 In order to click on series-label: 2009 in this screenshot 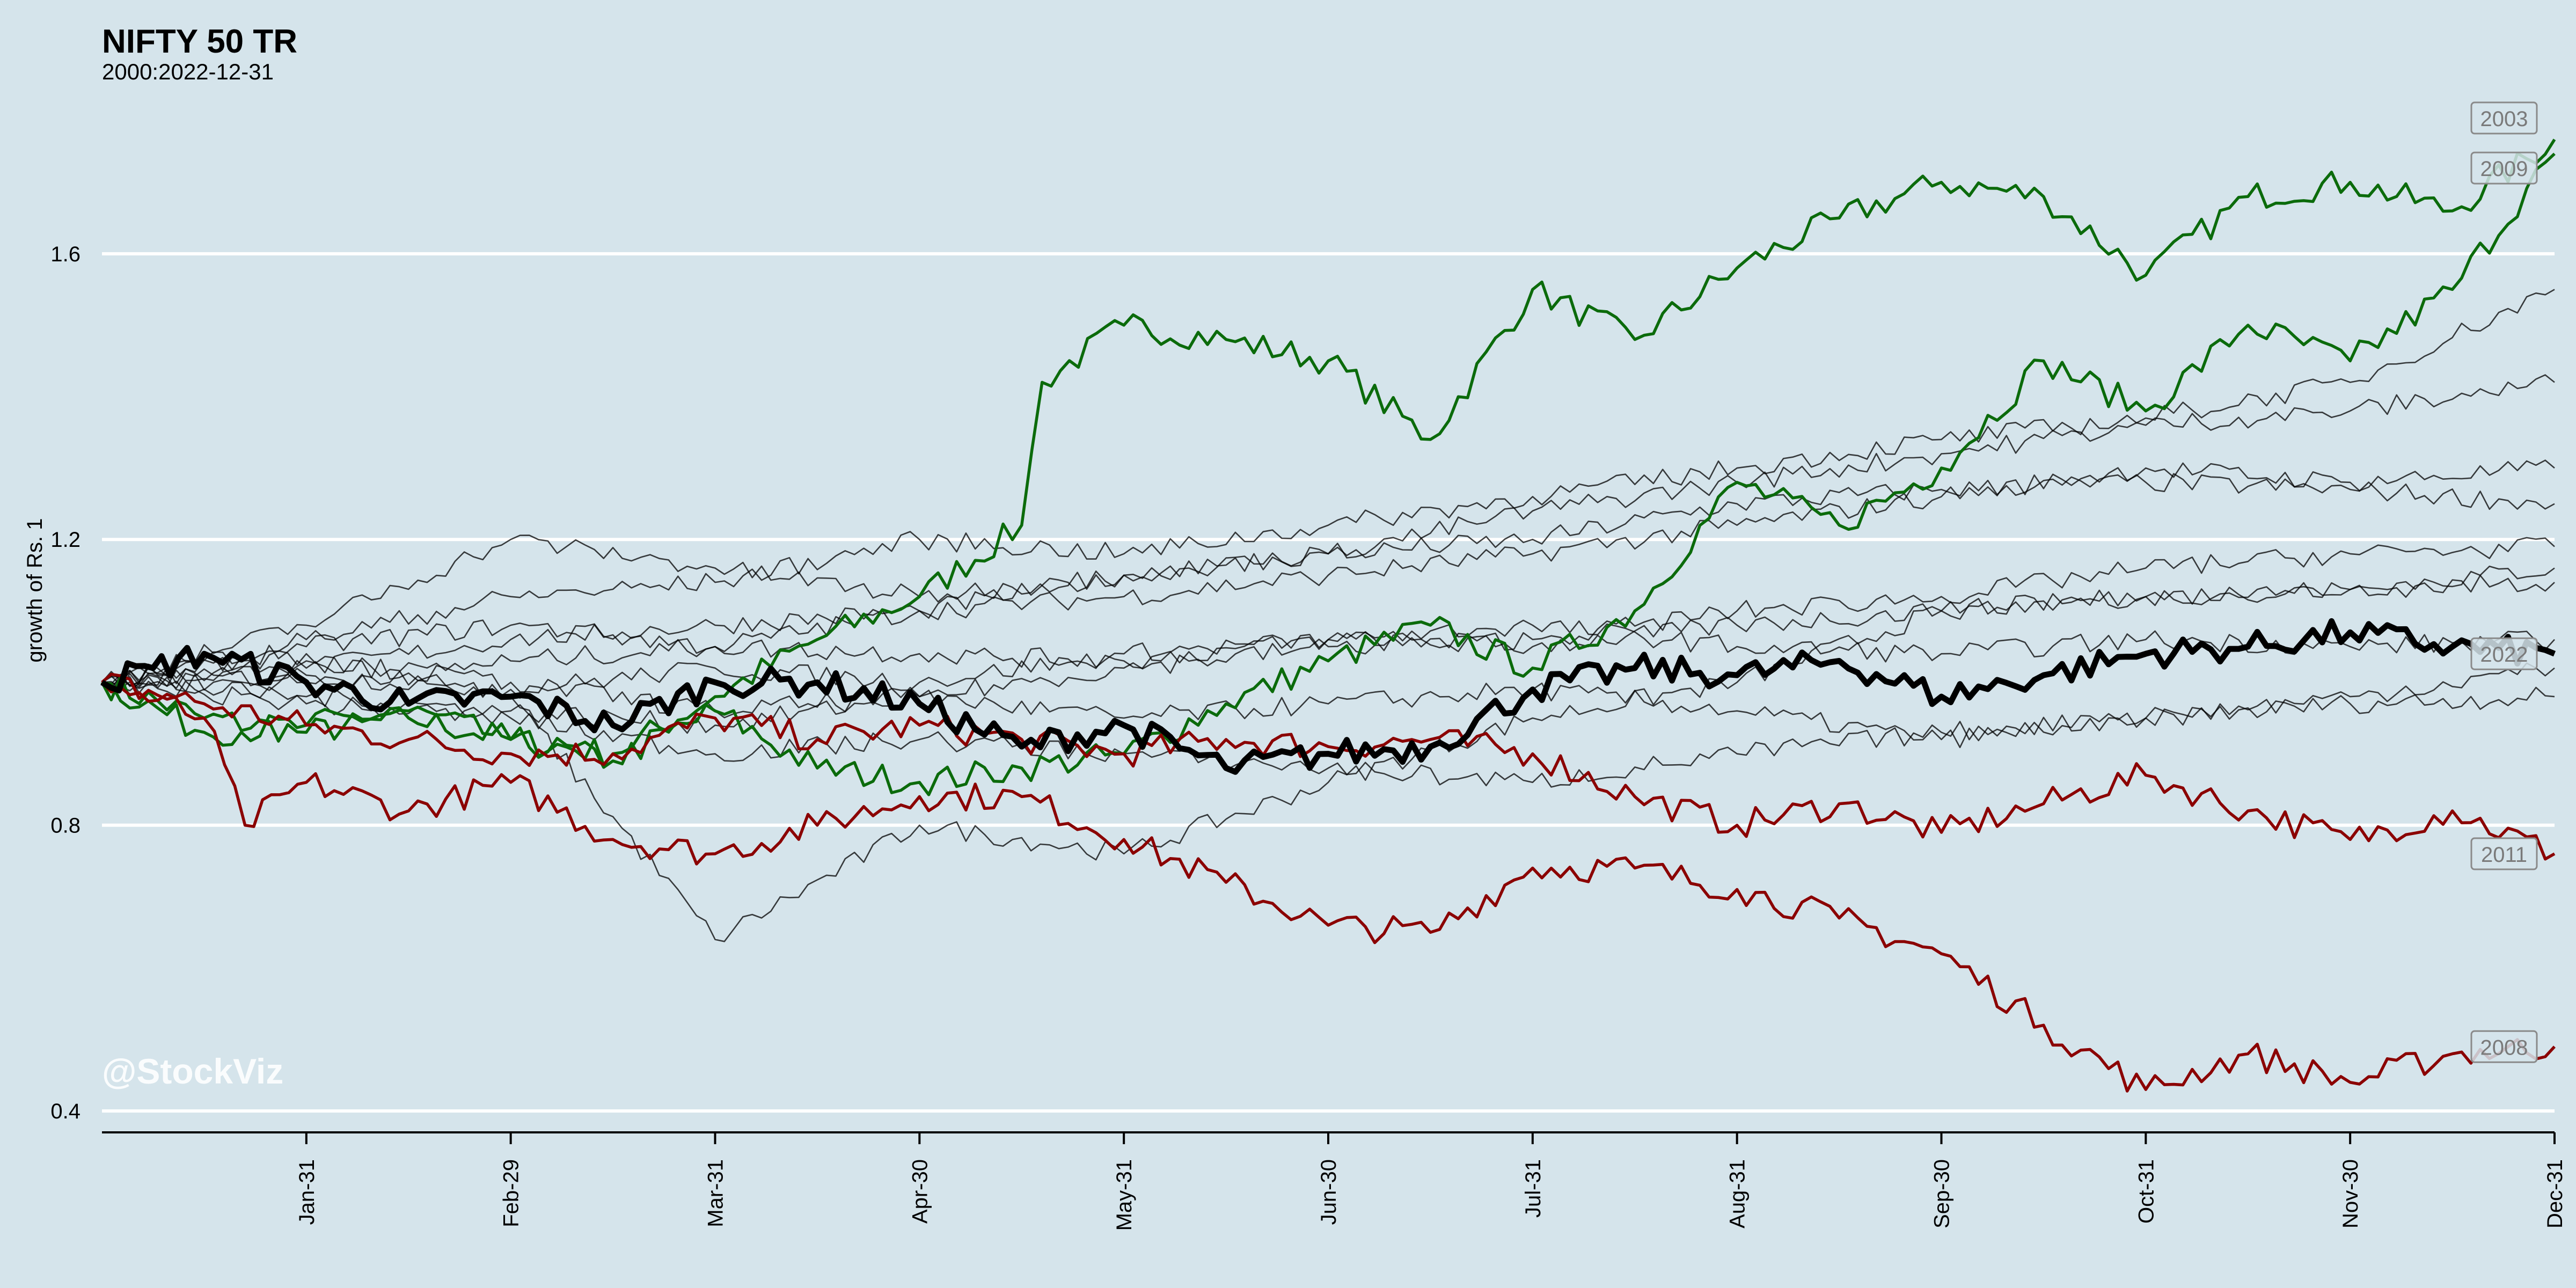, I will do `click(2504, 169)`.